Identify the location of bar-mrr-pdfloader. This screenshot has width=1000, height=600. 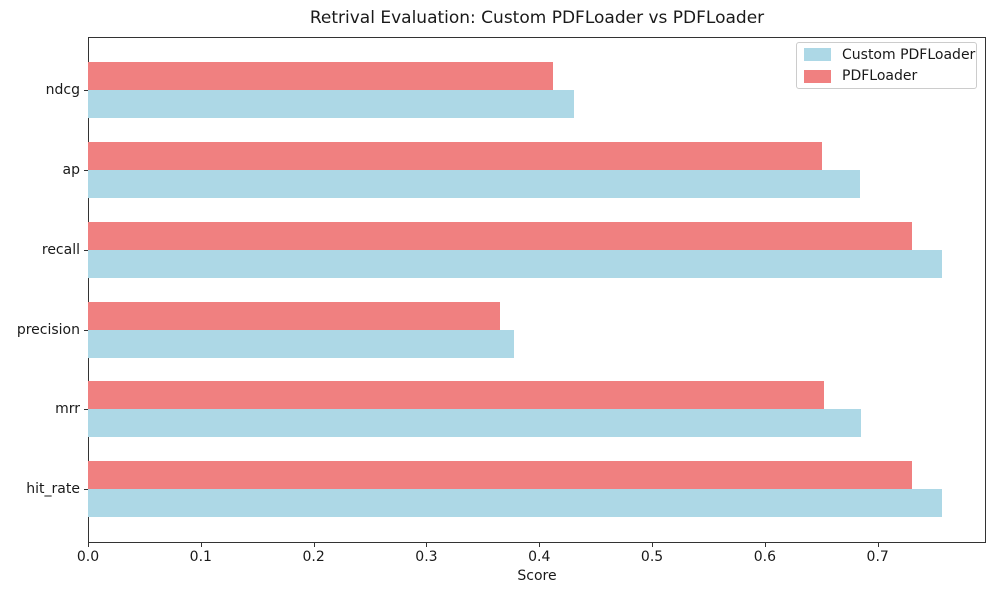
(456, 395).